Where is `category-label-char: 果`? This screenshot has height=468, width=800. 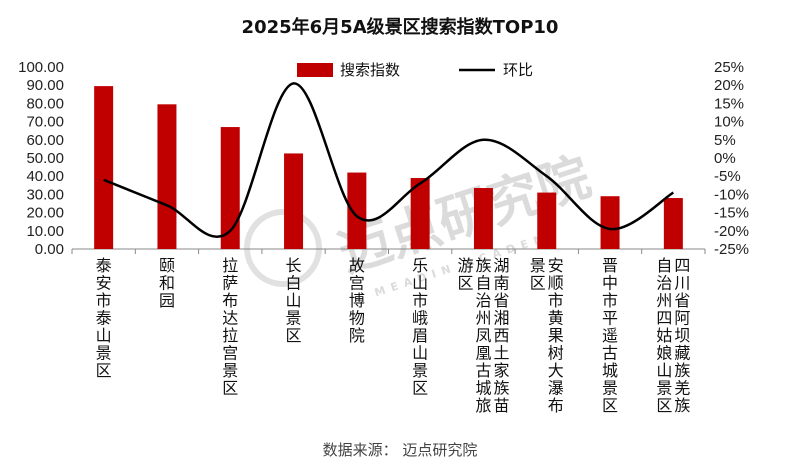
category-label-char: 果 is located at coordinates (556, 335).